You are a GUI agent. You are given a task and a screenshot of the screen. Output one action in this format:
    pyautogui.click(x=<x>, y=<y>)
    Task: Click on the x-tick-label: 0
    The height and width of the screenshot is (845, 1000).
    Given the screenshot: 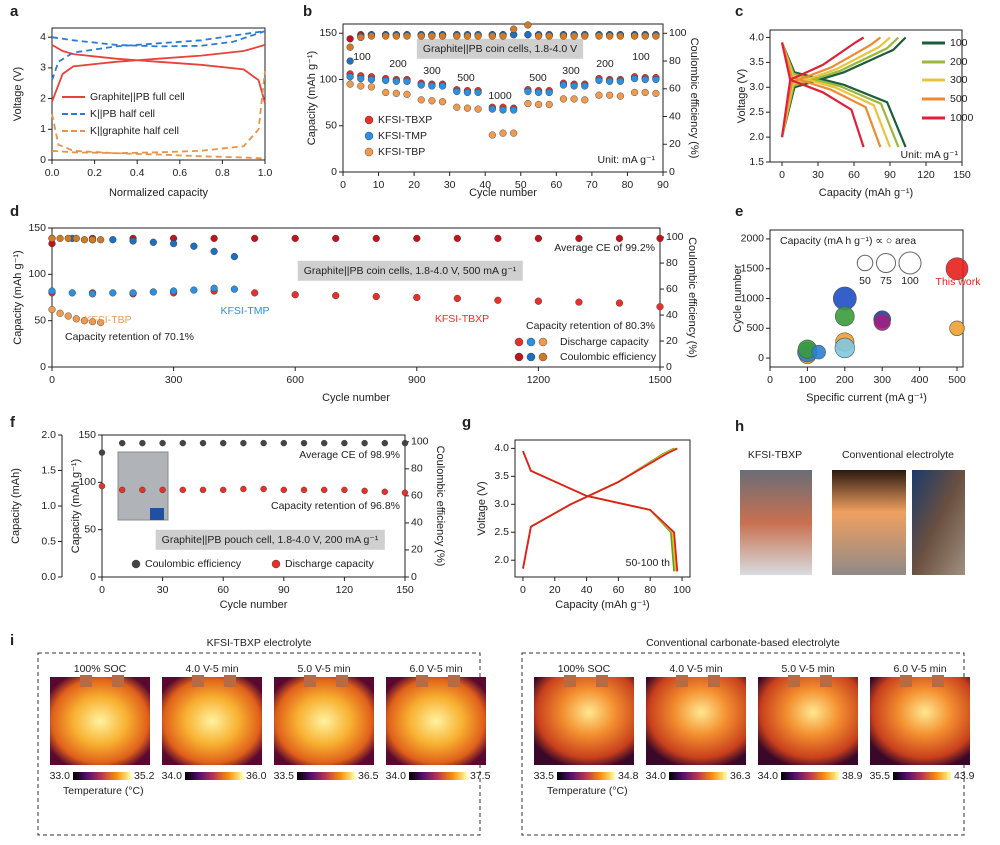 What is the action you would take?
    pyautogui.click(x=523, y=590)
    